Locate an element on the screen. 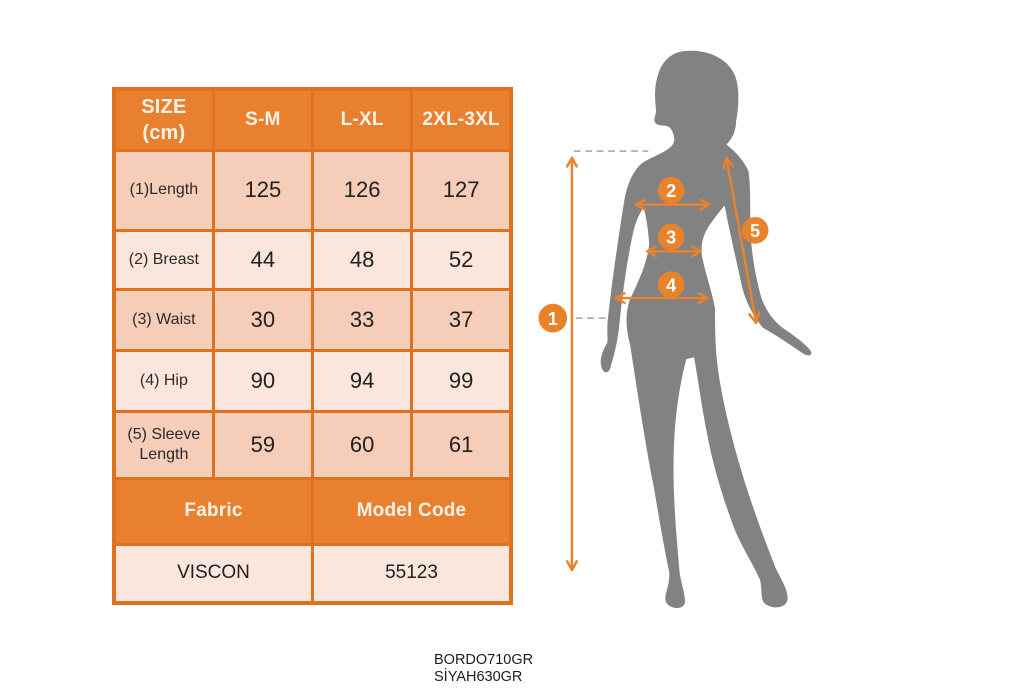 Image resolution: width=1024 pixels, height=691 pixels. table-row-hip: (4) Hip 90 94 99 is located at coordinates (312, 380).